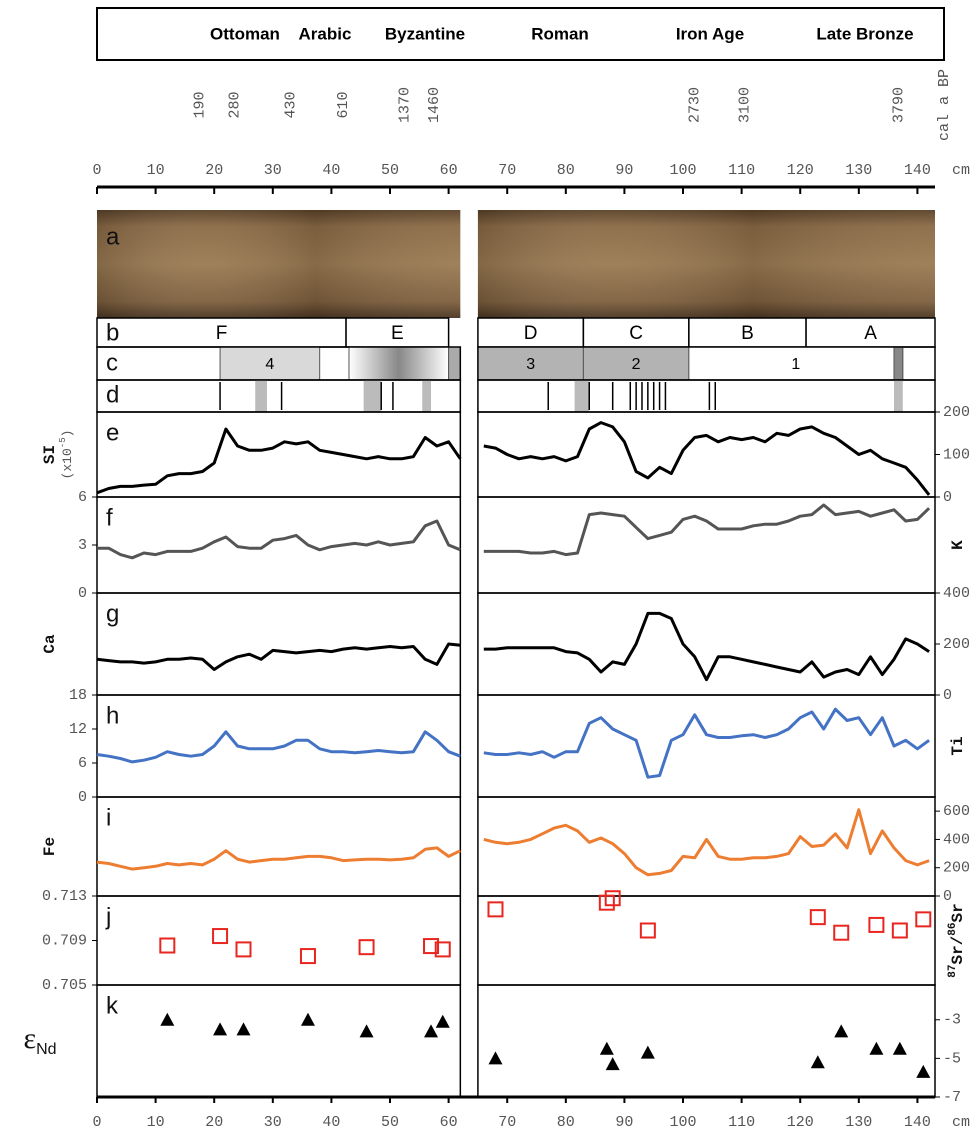 Image resolution: width=974 pixels, height=1147 pixels. Describe the element at coordinates (434, 105) in the screenshot. I see `age-label: 1460` at that location.